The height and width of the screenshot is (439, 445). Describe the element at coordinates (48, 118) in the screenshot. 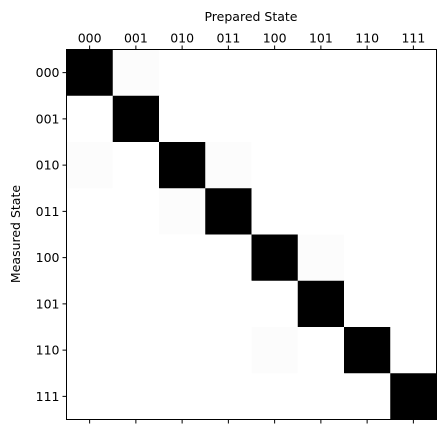

I see `y-tick-label: 001` at that location.